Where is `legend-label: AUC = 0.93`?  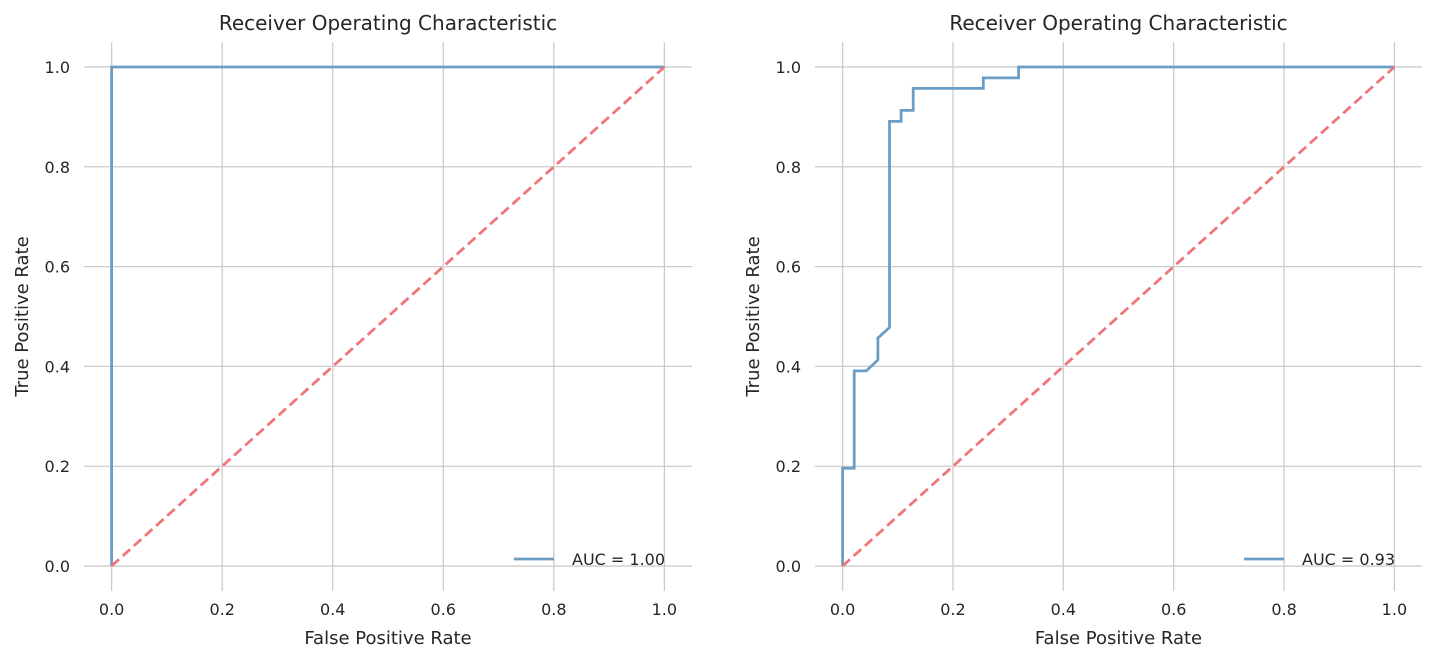
legend-label: AUC = 0.93 is located at coordinates (1348, 559).